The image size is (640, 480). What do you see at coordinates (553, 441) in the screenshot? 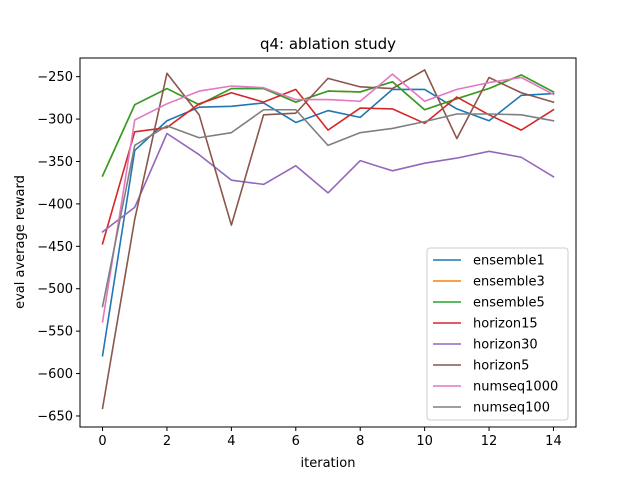
I see `x-tick-label: 14` at bounding box center [553, 441].